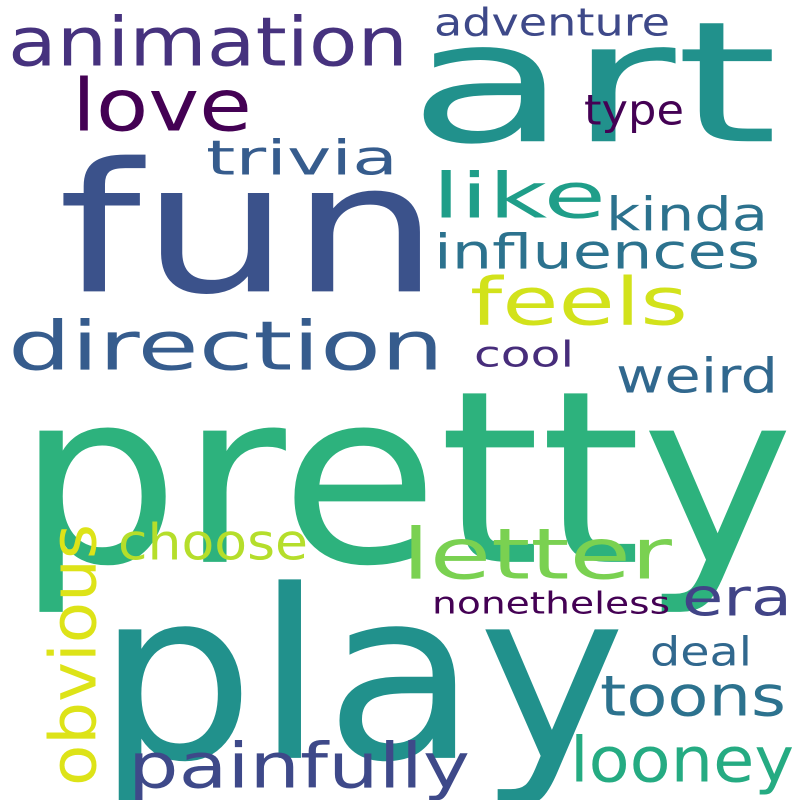  What do you see at coordinates (687, 215) in the screenshot?
I see `word-kinda: kinda` at bounding box center [687, 215].